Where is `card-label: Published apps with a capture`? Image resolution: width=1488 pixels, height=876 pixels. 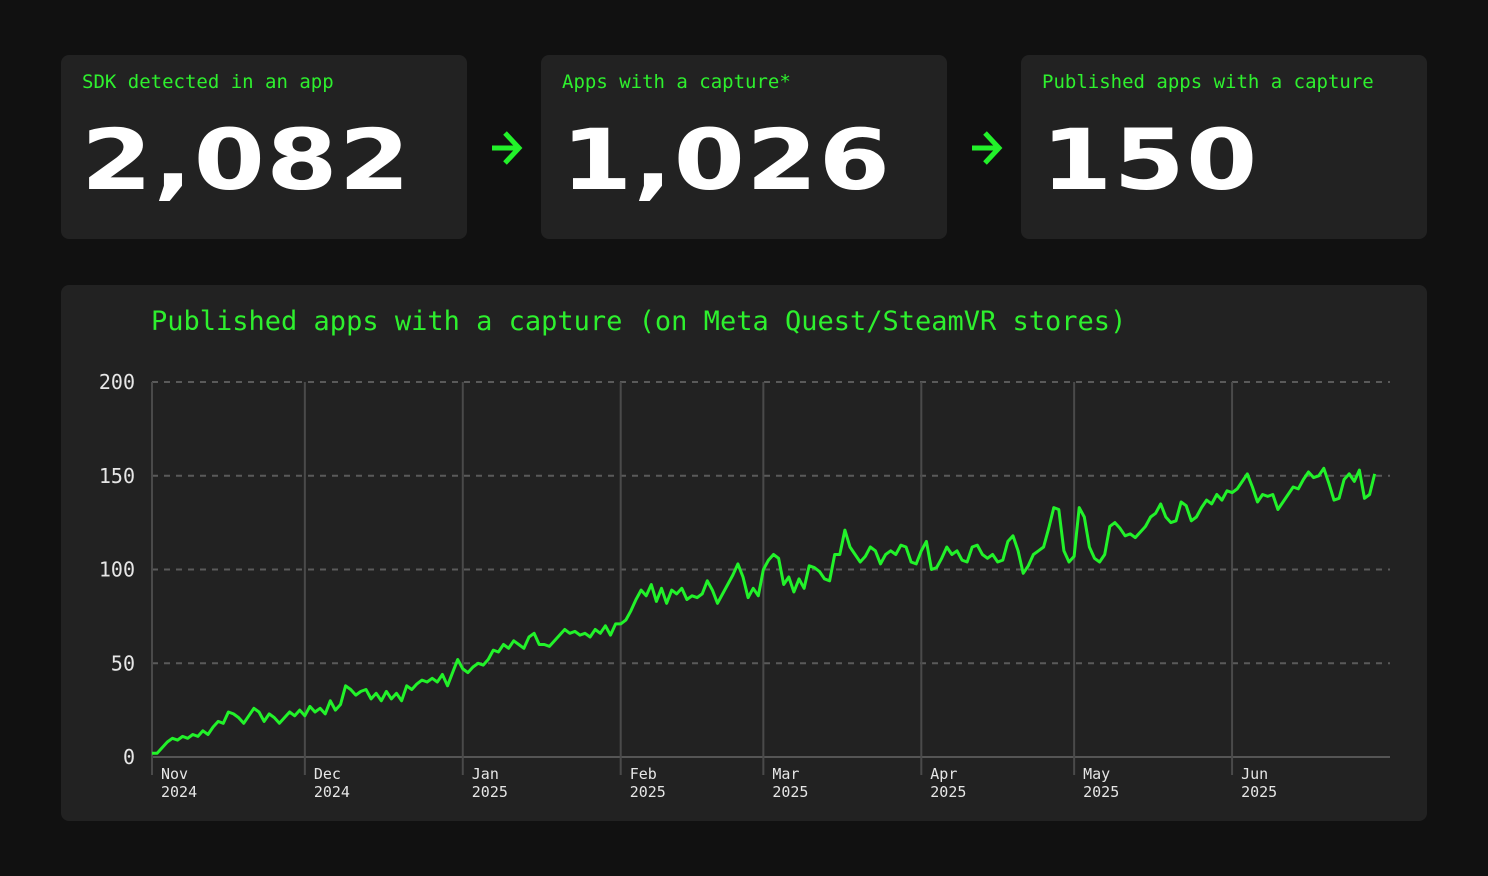
card-label: Published apps with a capture is located at coordinates (1208, 82).